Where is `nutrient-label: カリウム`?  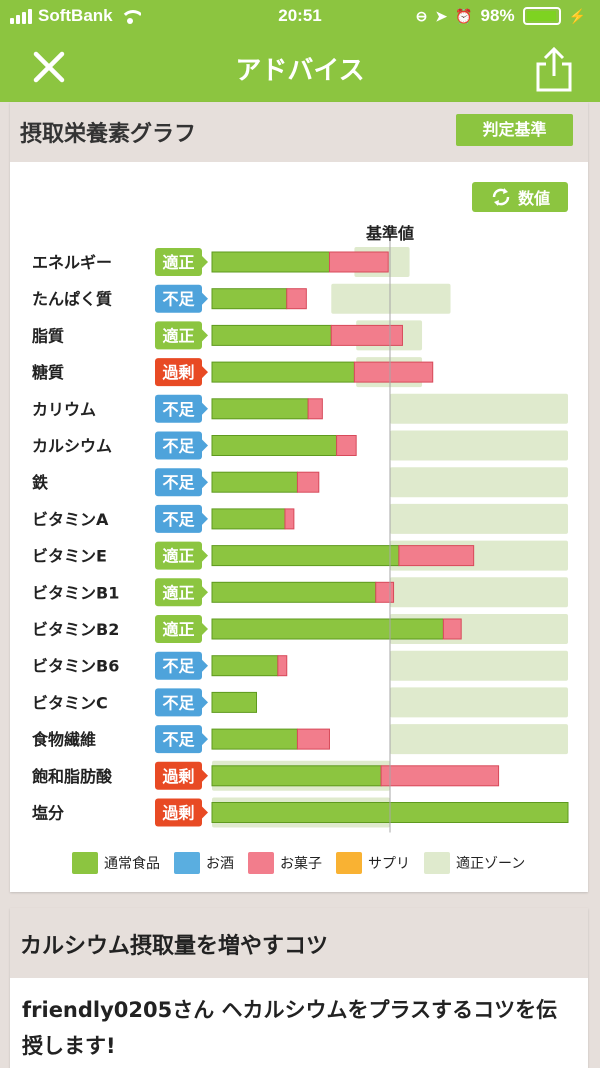 nutrient-label: カリウム is located at coordinates (64, 409).